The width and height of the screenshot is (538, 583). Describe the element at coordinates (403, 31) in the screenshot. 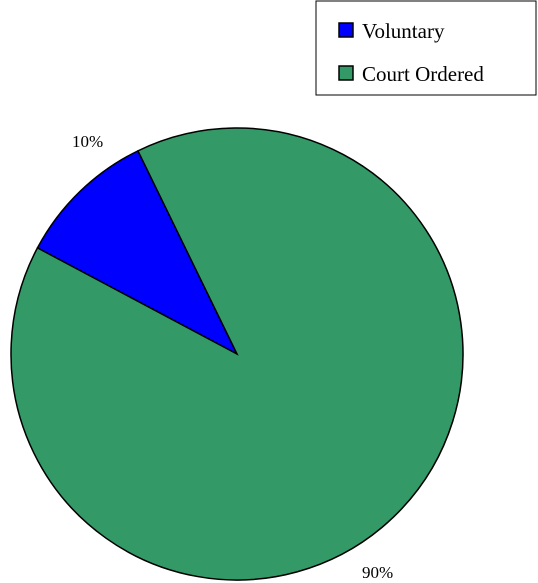

I see `legend-label-voluntary: Voluntary` at that location.